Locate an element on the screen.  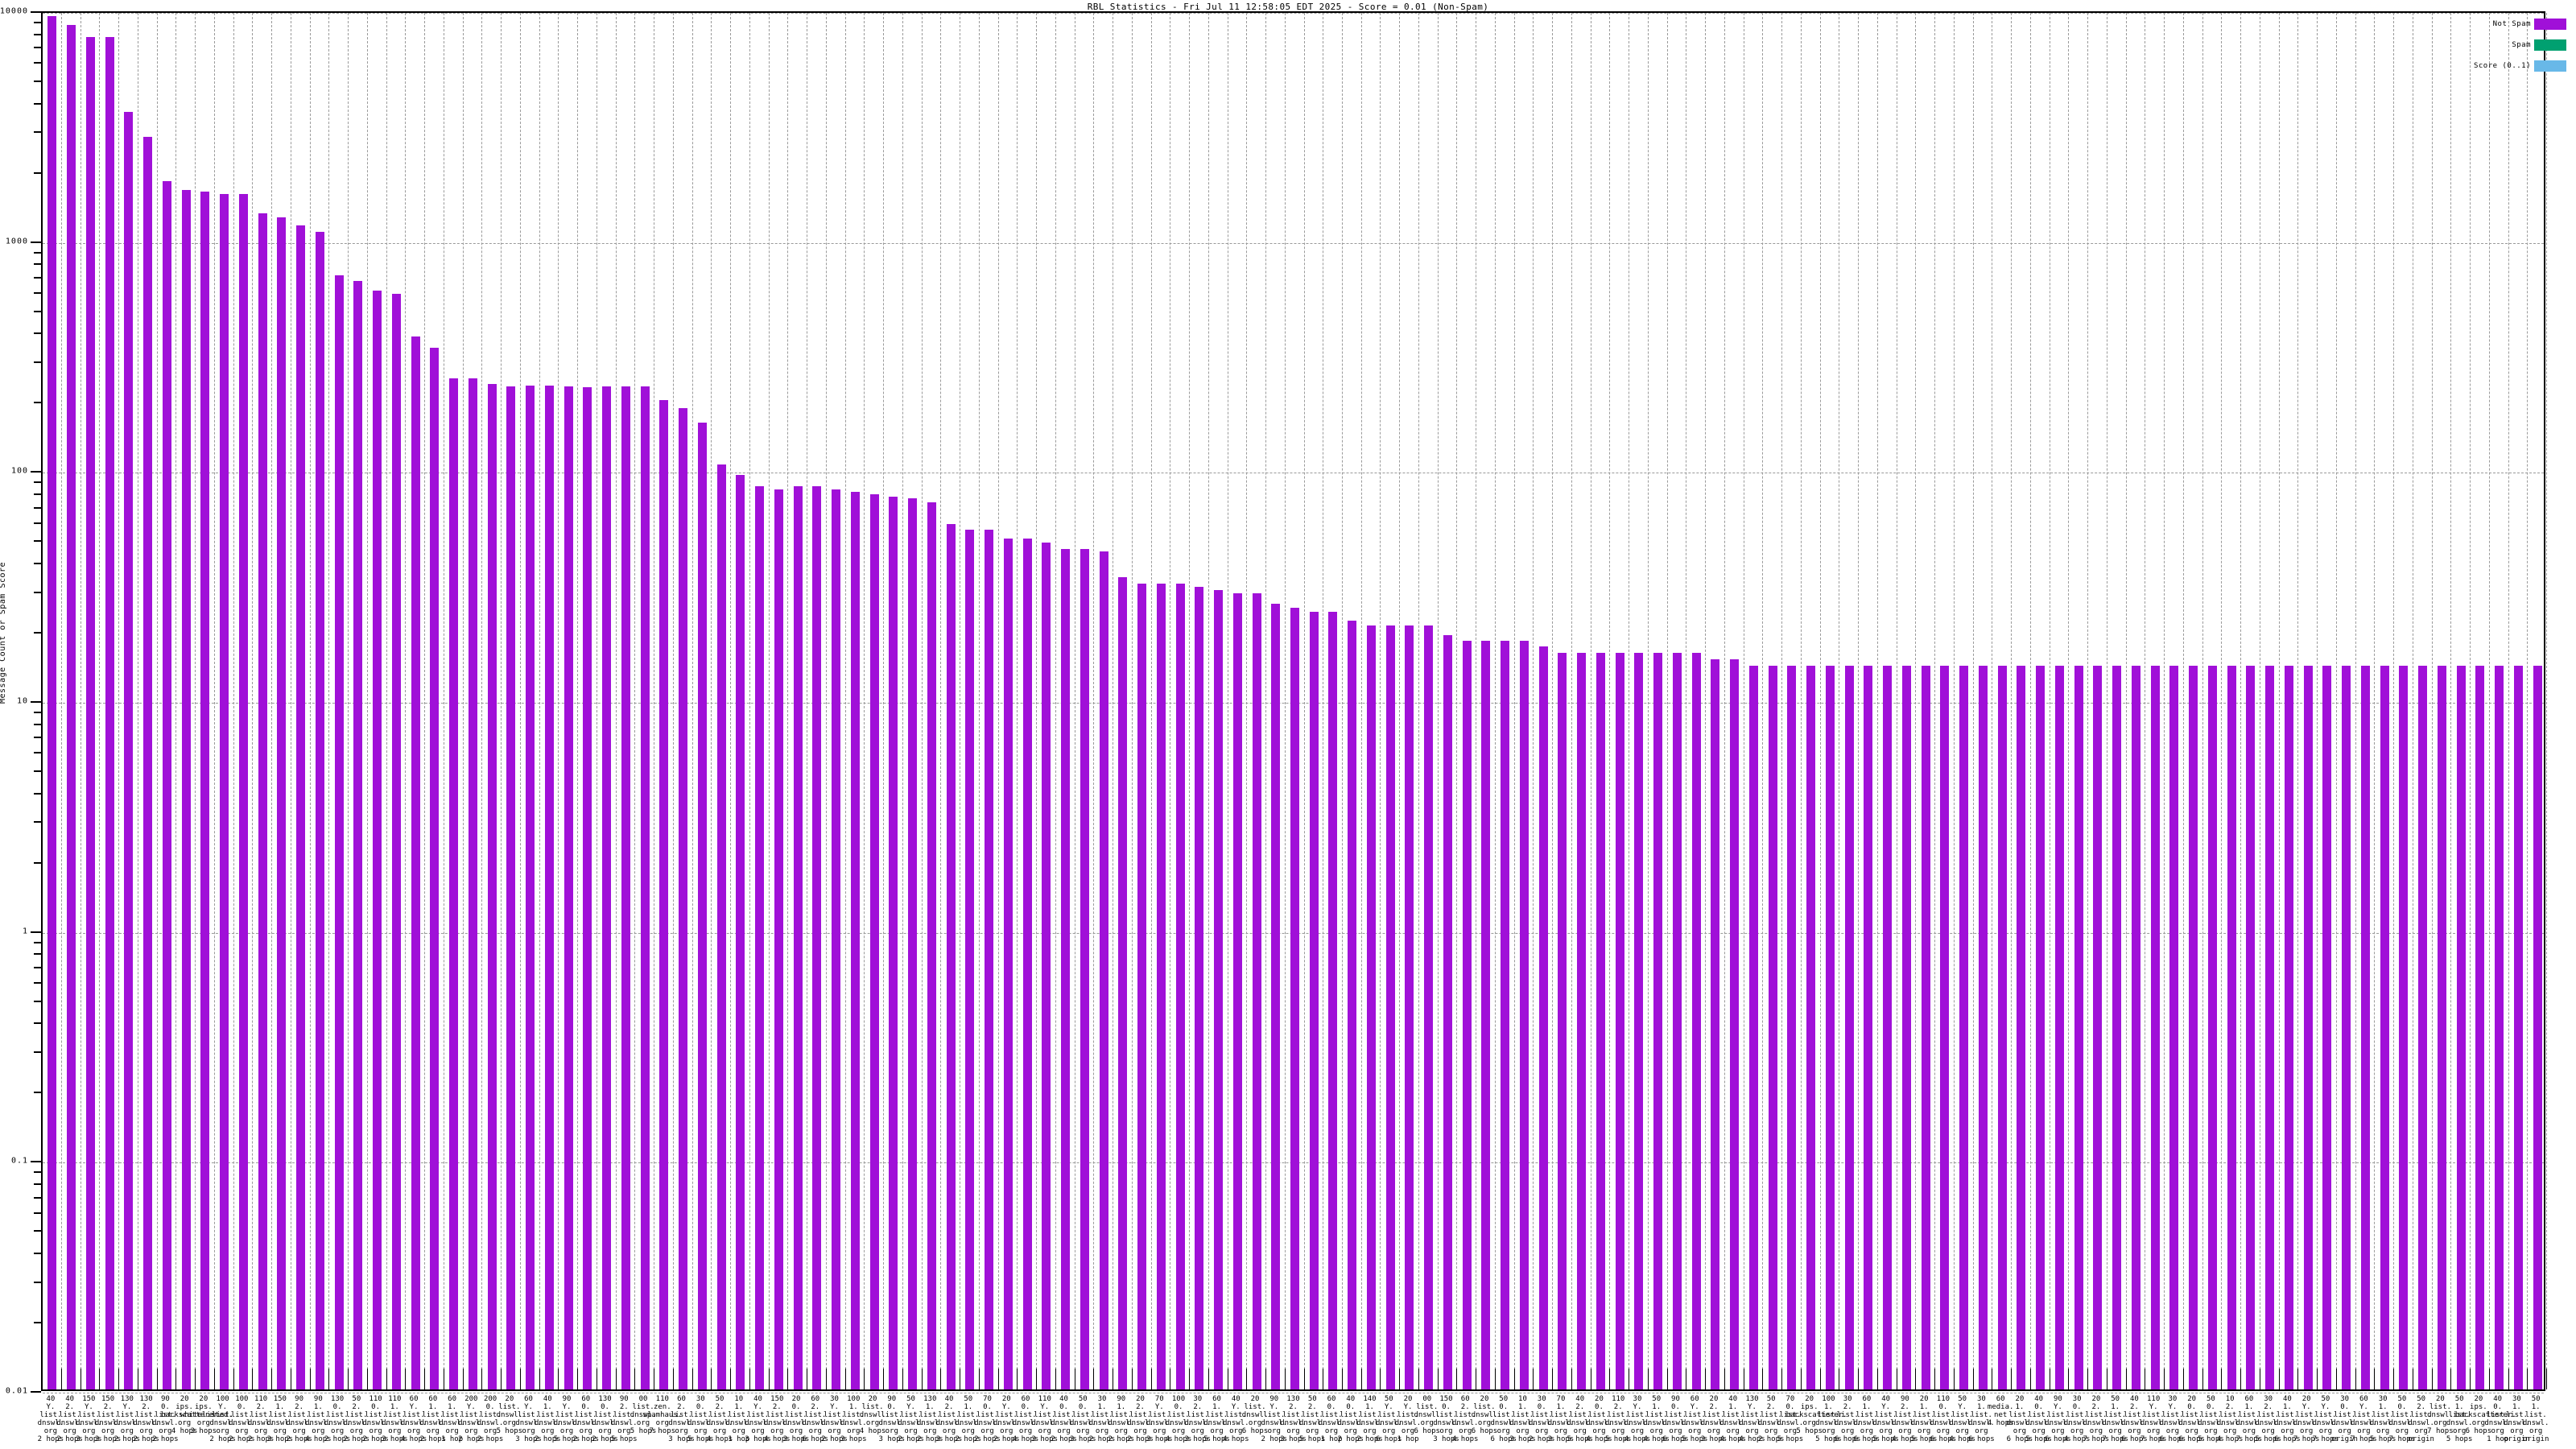
x-tick-label: 100 1. list. dnswl. org 3 hops is located at coordinates (853, 1419).